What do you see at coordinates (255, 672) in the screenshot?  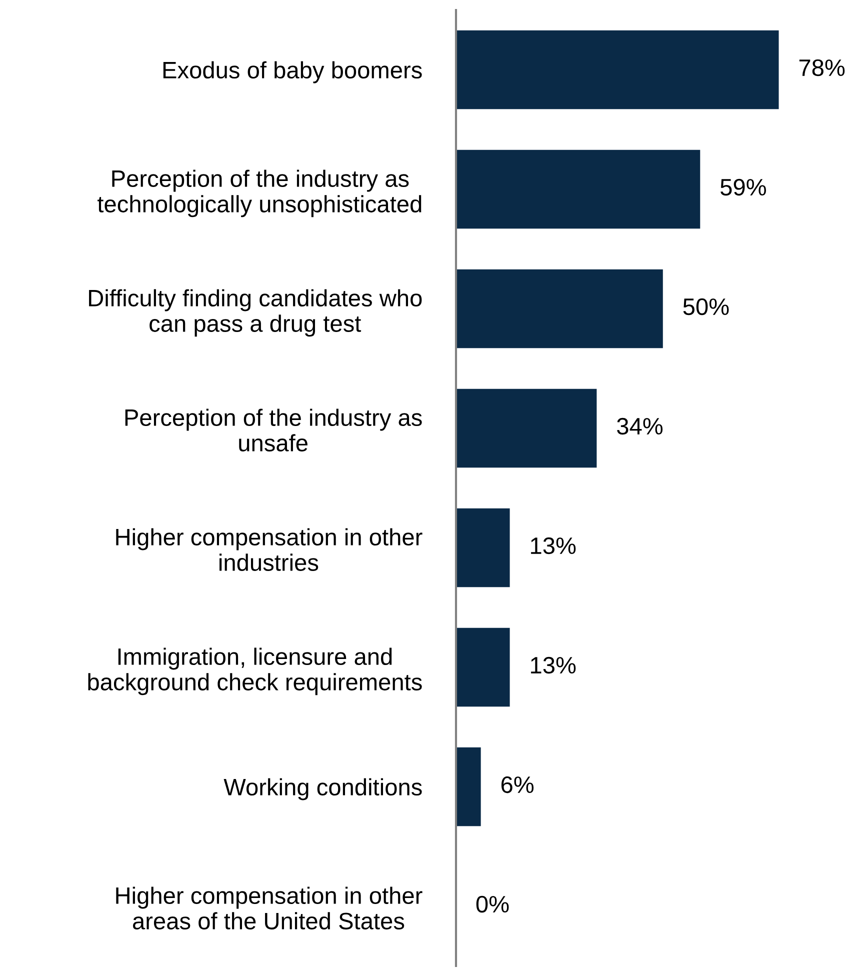 I see `y-tick-label: Immigration, licensure and background check requirements` at bounding box center [255, 672].